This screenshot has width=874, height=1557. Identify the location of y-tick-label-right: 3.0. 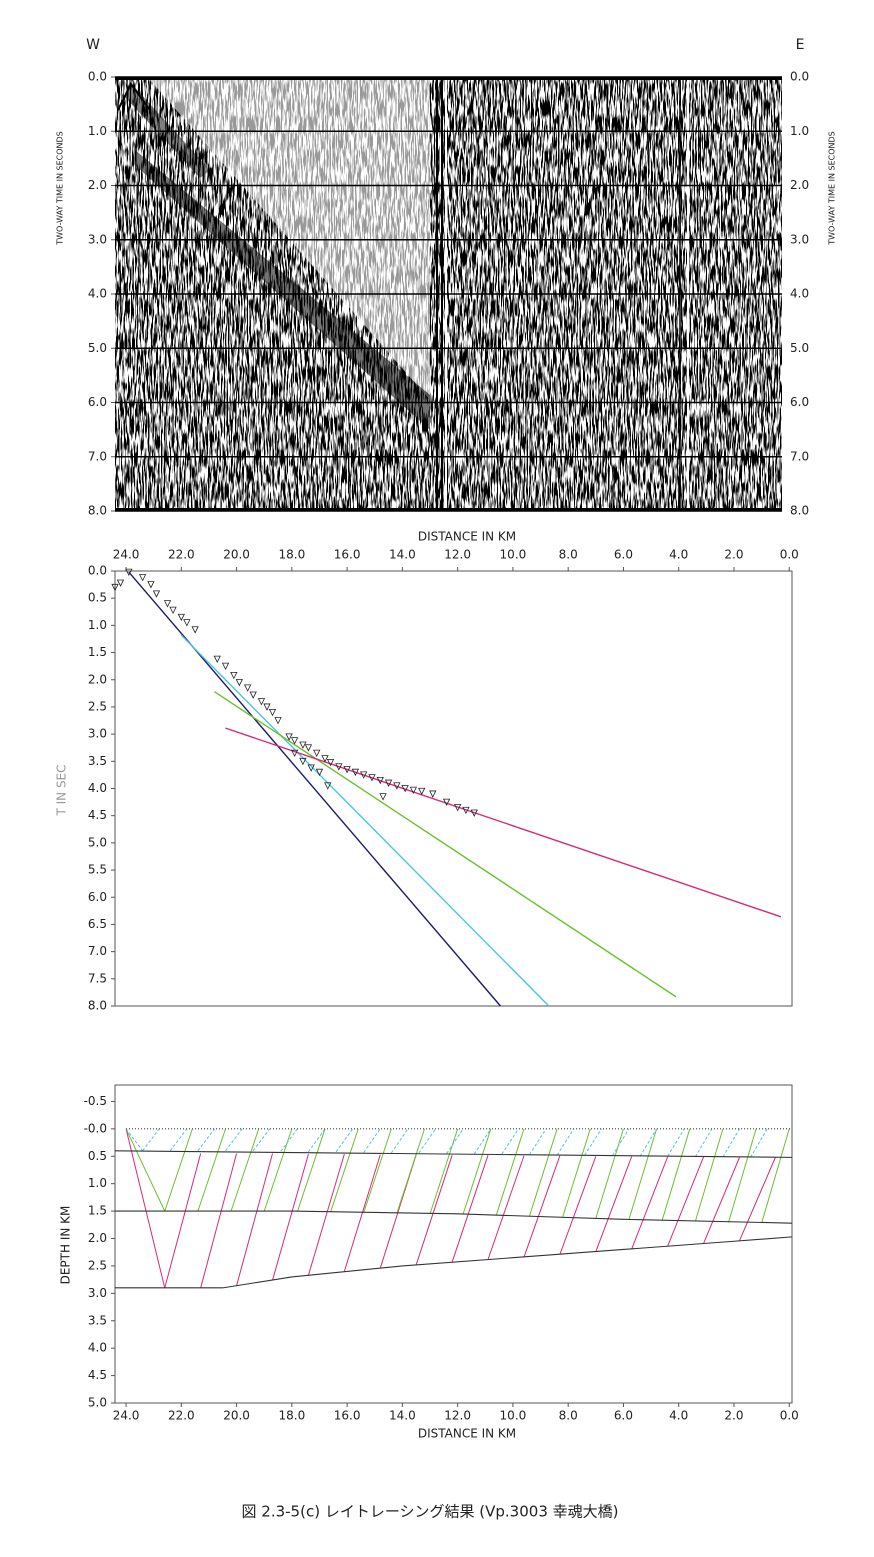
(799, 239).